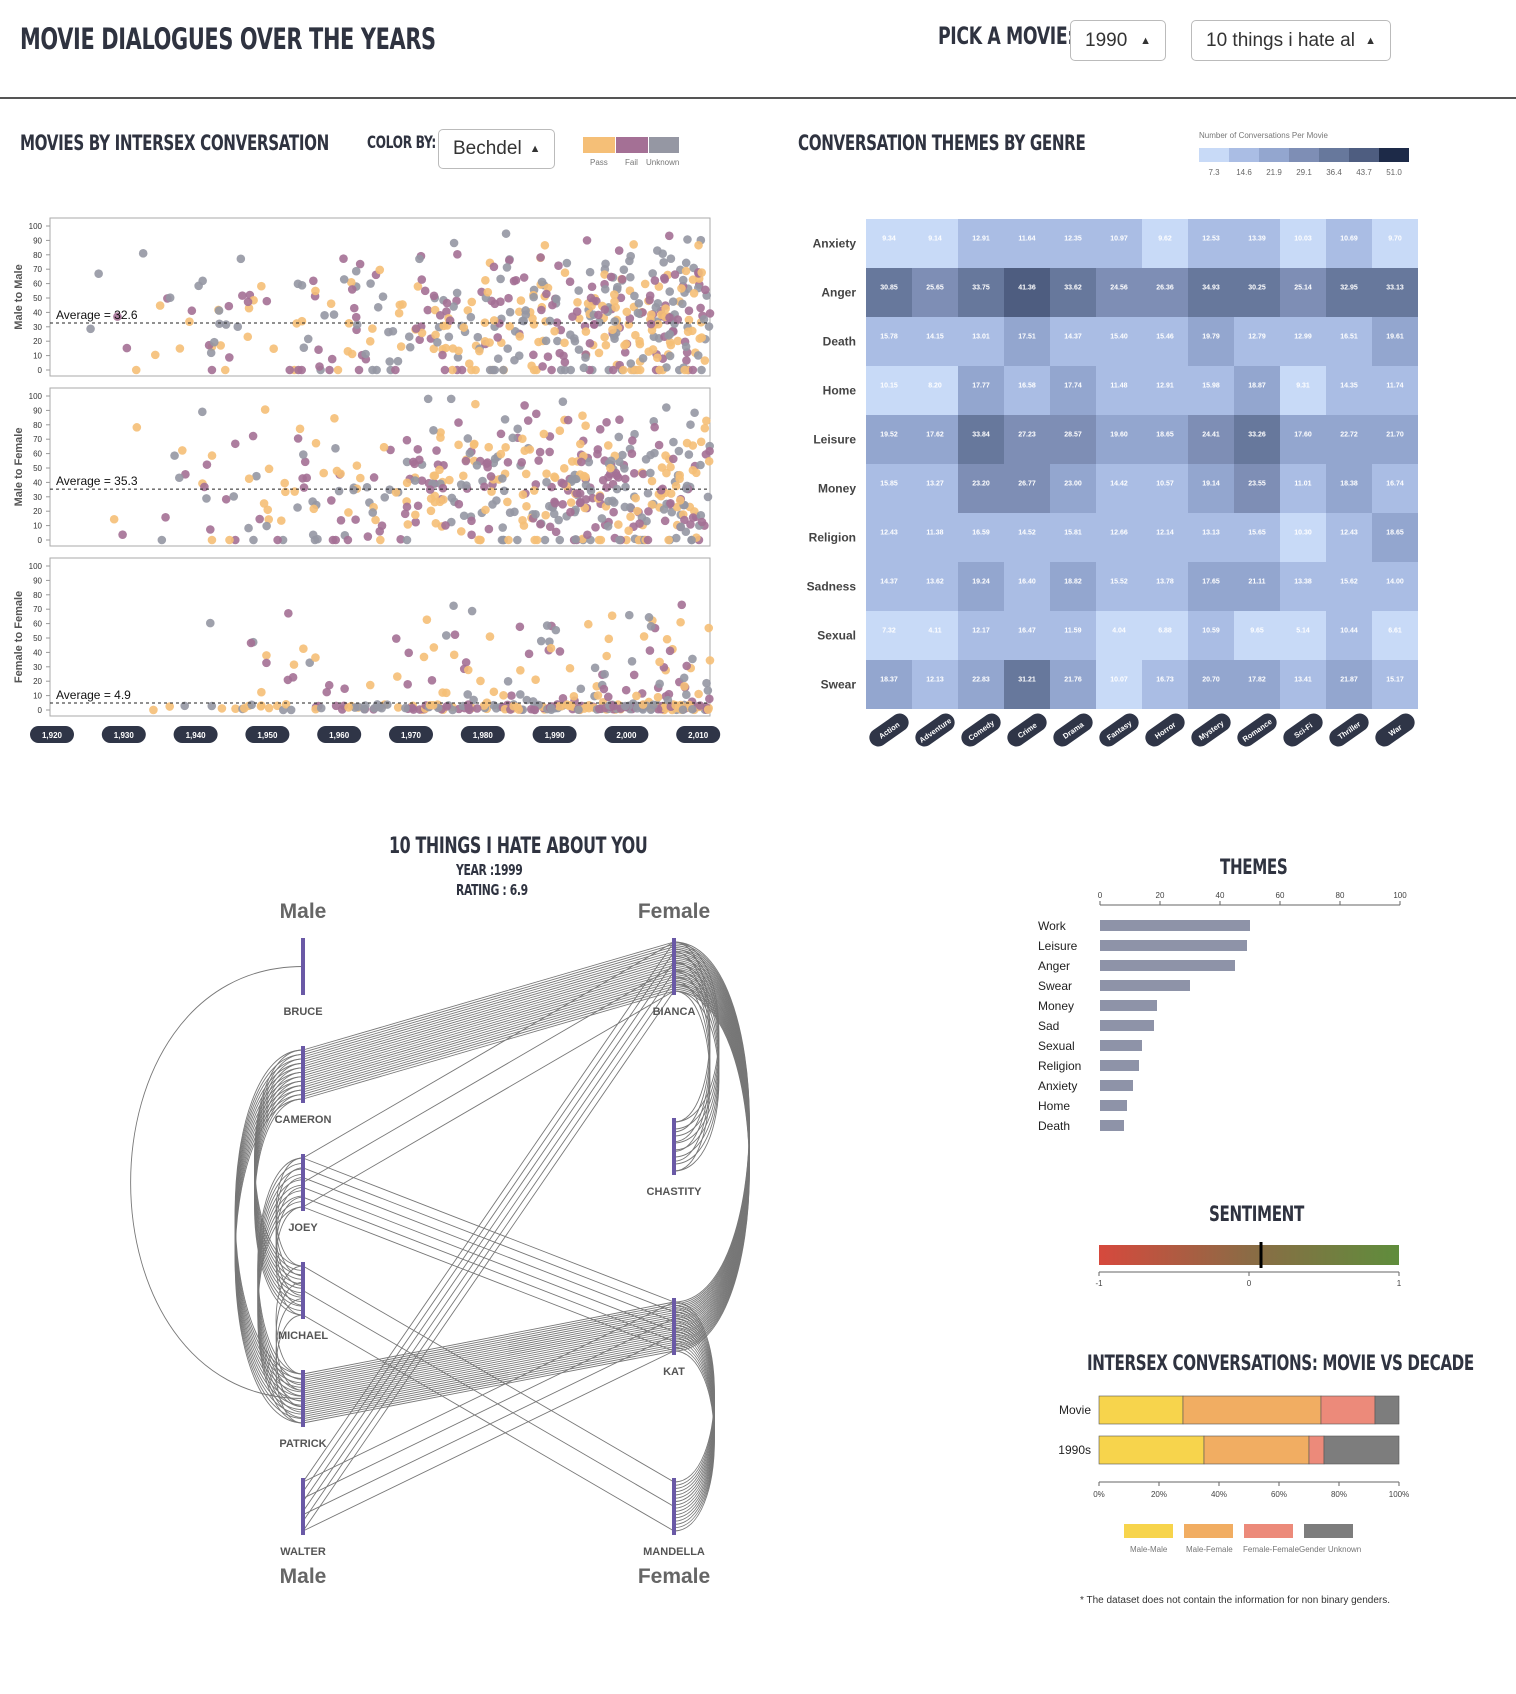  Describe the element at coordinates (698, 734) in the screenshot. I see `decade-button: 2,010` at that location.